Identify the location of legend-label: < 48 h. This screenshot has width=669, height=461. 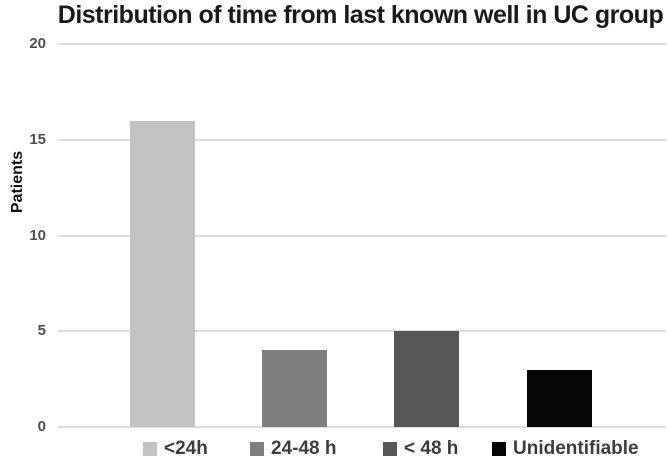
(431, 448).